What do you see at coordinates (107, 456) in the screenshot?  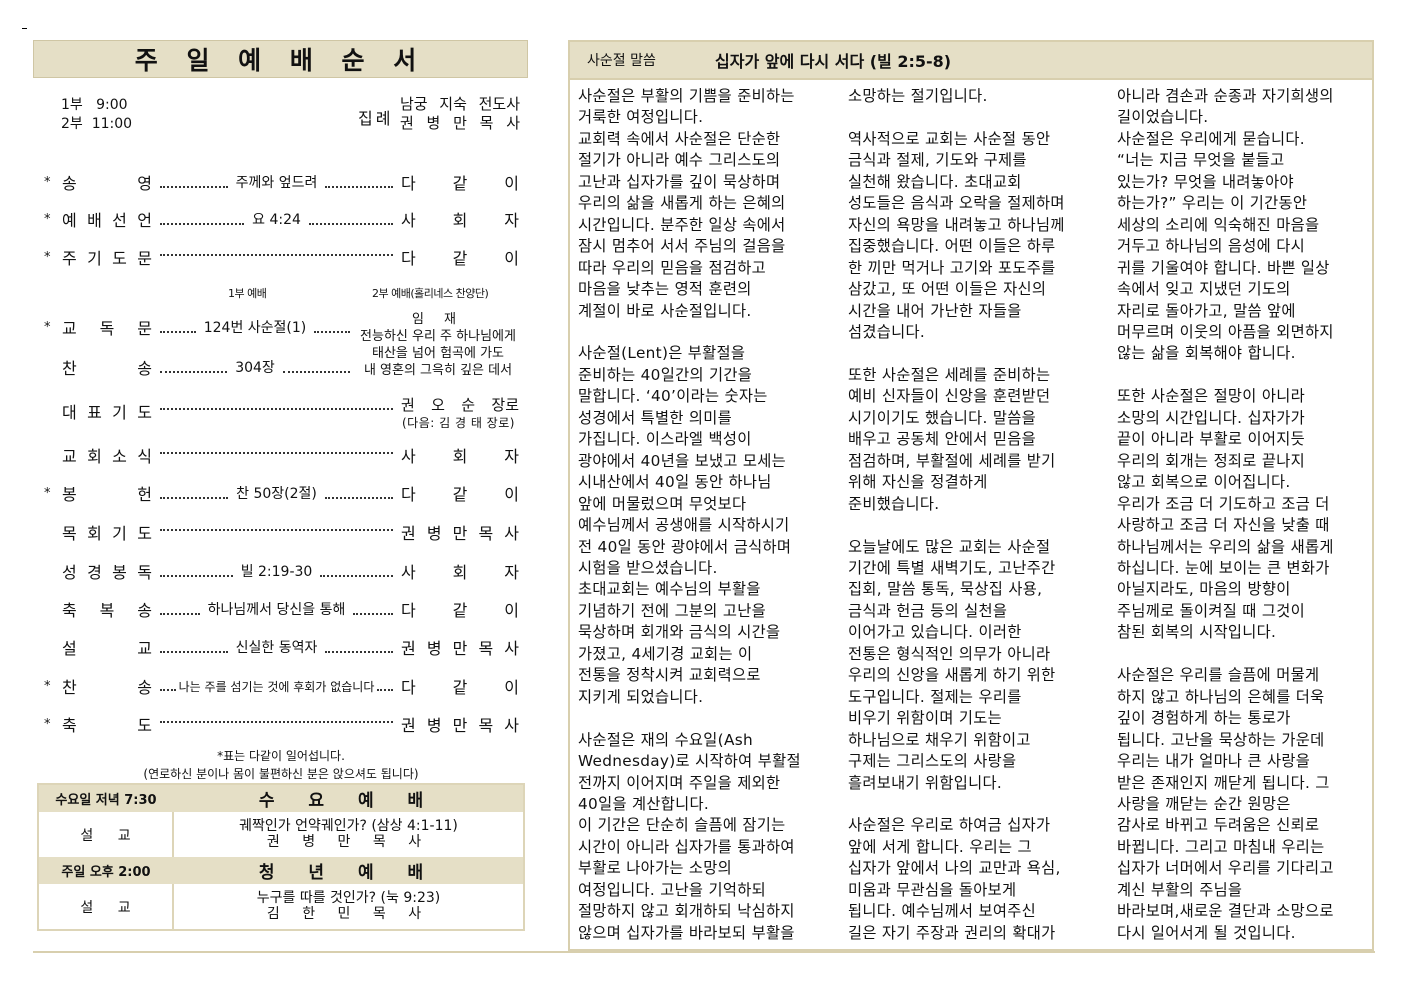 I see `program-item-label: 교 회 소 식` at bounding box center [107, 456].